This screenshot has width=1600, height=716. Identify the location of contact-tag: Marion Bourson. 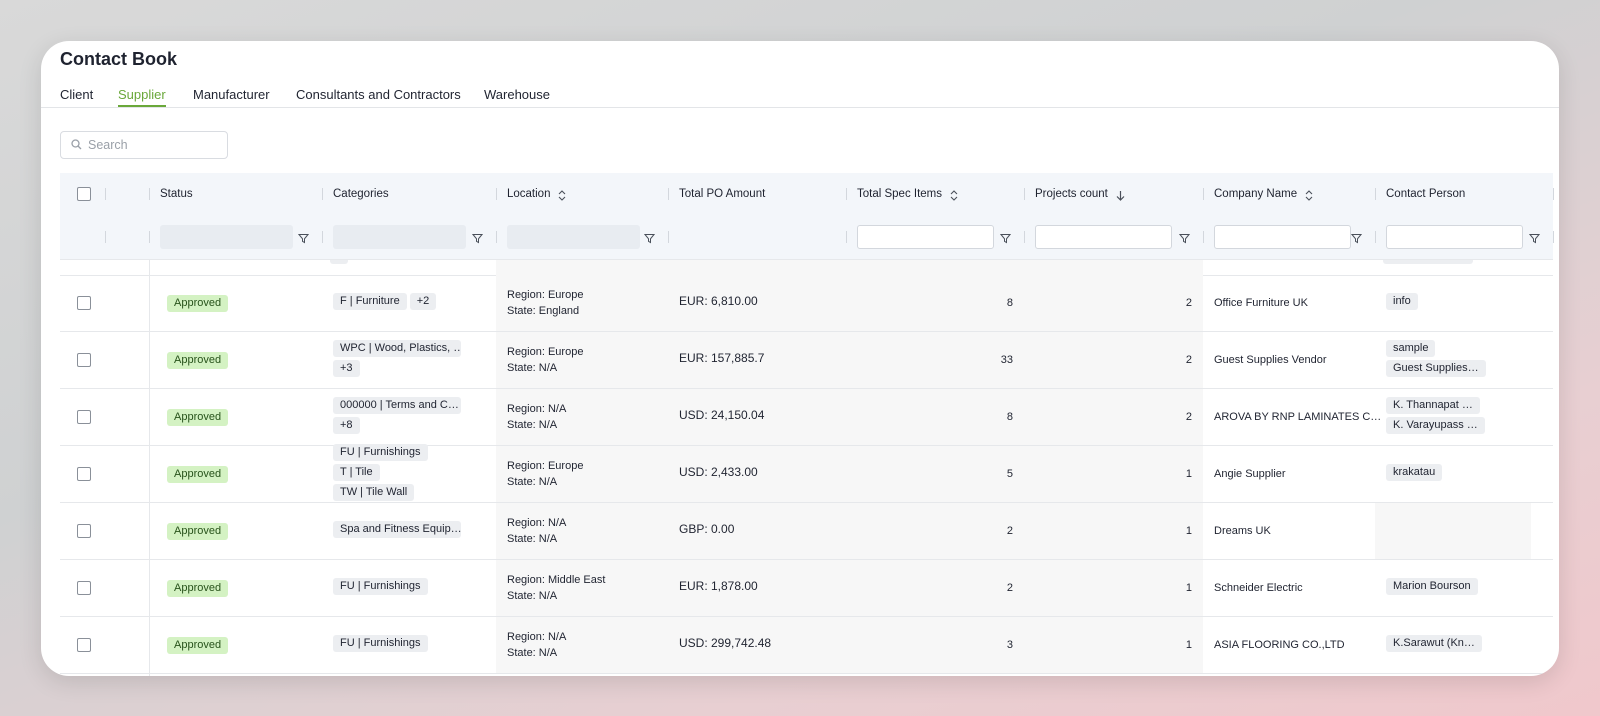
(1432, 586).